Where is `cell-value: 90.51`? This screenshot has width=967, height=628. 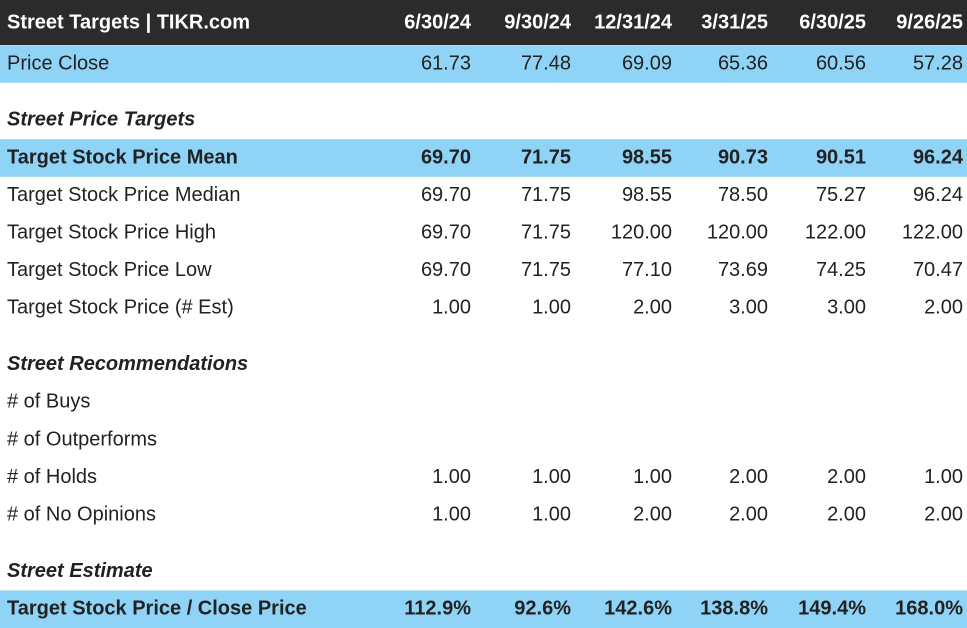 cell-value: 90.51 is located at coordinates (841, 157).